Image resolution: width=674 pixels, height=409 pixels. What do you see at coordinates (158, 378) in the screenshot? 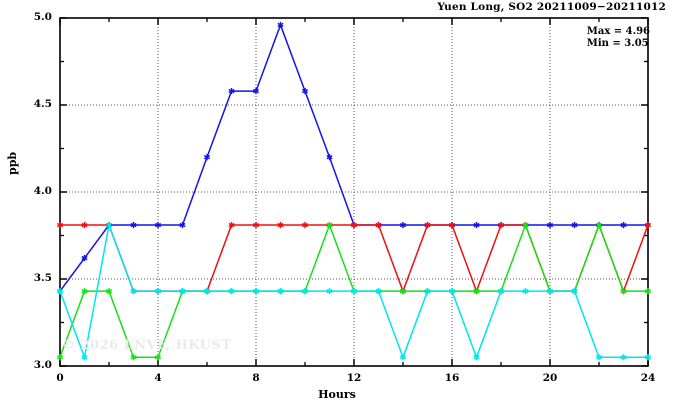
I see `x-tick-label: 4` at bounding box center [158, 378].